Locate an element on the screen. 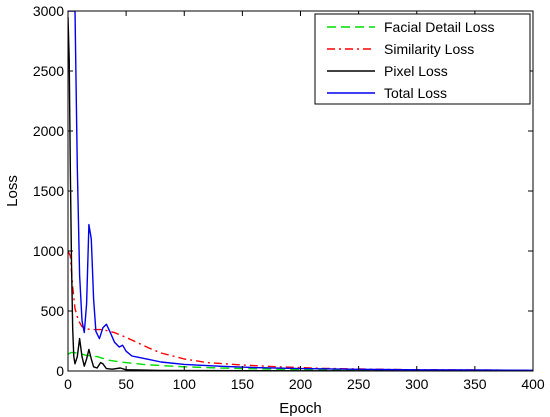 The width and height of the screenshot is (550, 417). y-tick-label: 1000 is located at coordinates (48, 251).